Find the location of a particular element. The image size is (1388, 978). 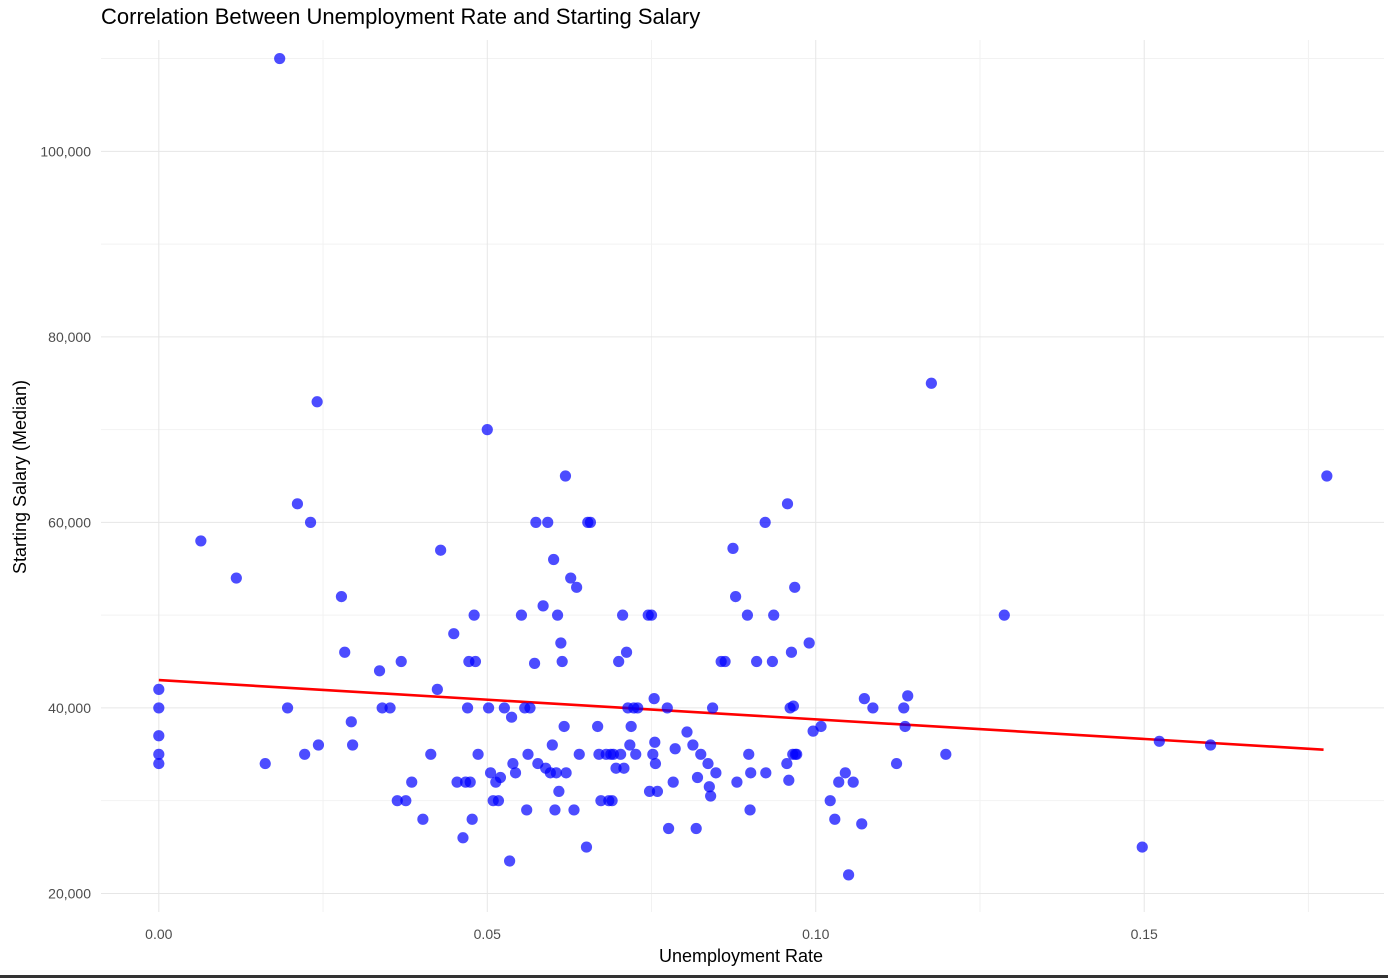

x-tick-label: 0.10 is located at coordinates (815, 934).